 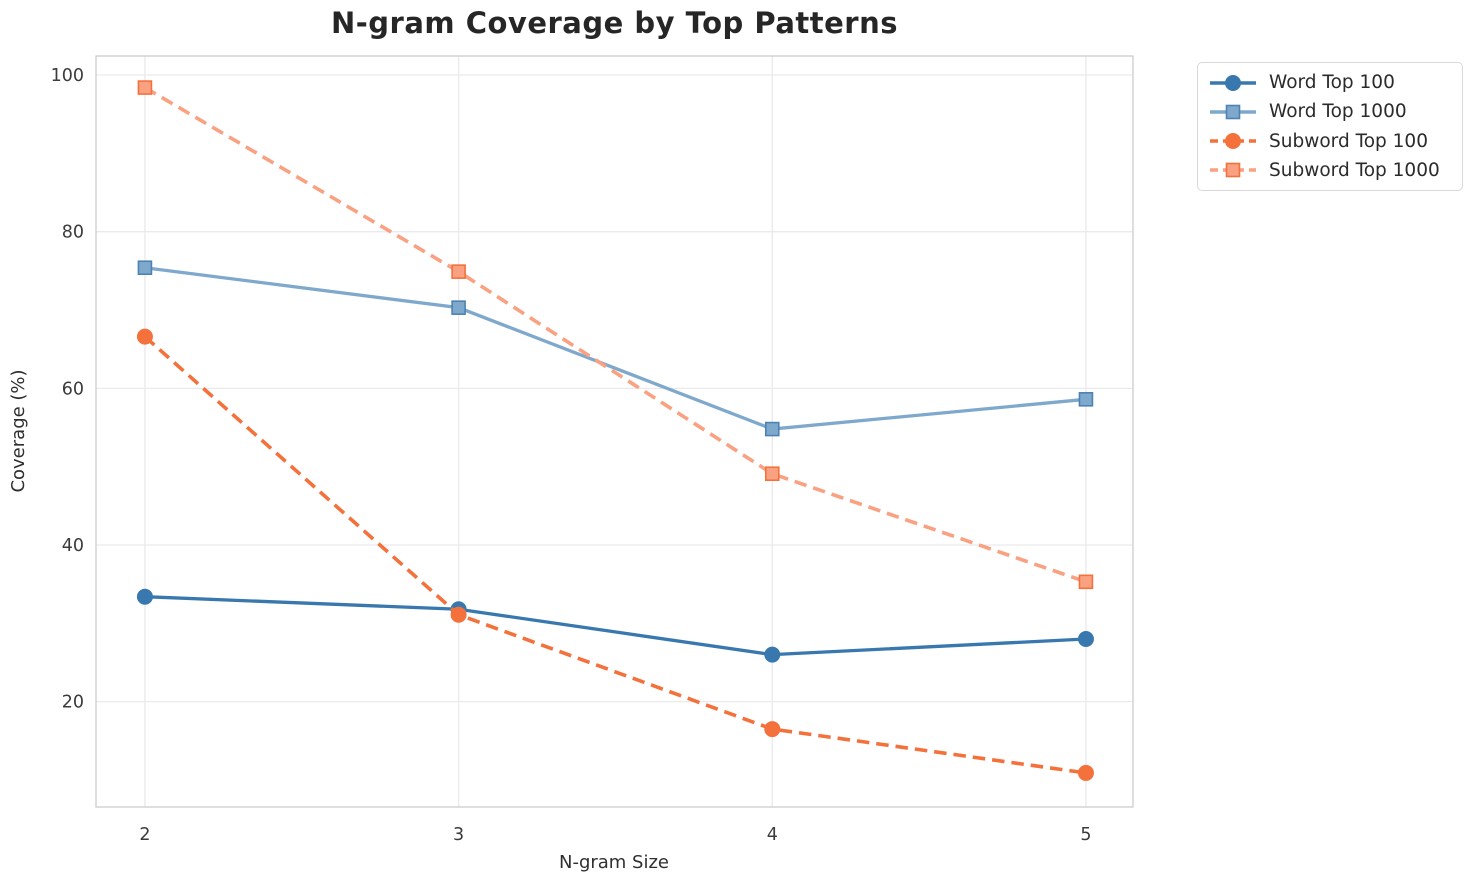 I want to click on legend-item-subword-top-100: Subword Top 100, so click(x=1330, y=141).